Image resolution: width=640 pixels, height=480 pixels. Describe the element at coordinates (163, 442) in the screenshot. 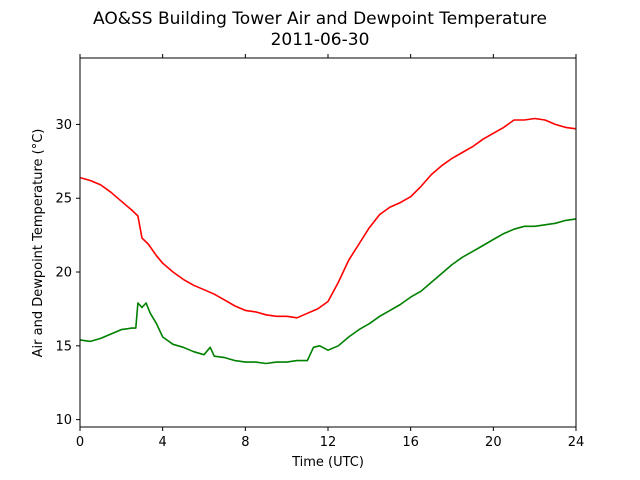

I see `x-tick-label: 4` at that location.